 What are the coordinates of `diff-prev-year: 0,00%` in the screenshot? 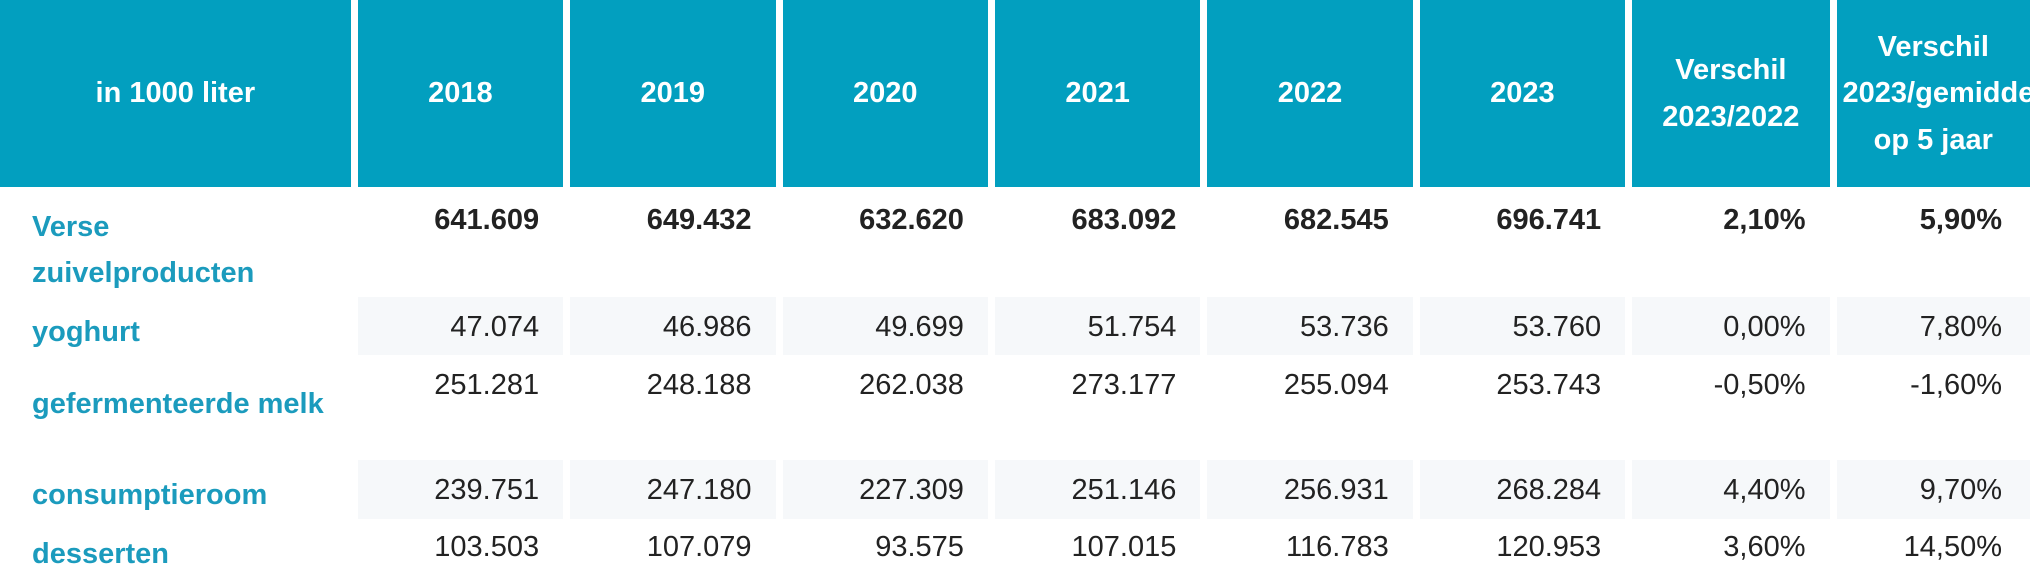 It's located at (1734, 326).